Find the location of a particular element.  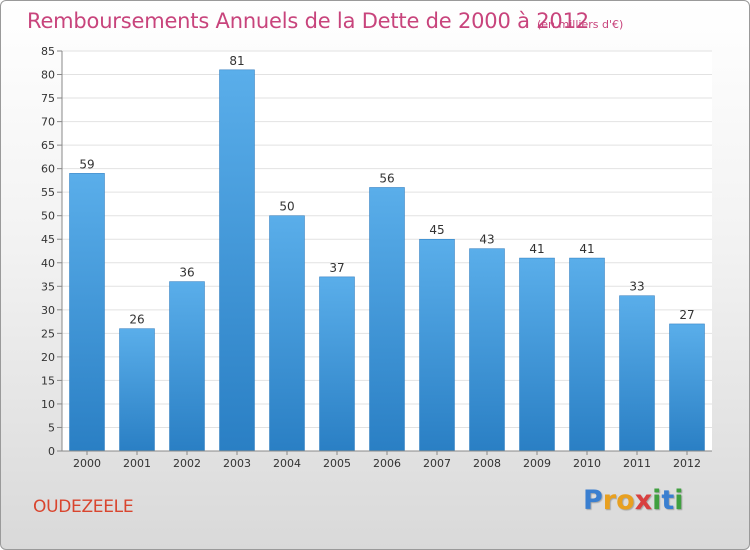

y-tick-label: 15 is located at coordinates (48, 380).